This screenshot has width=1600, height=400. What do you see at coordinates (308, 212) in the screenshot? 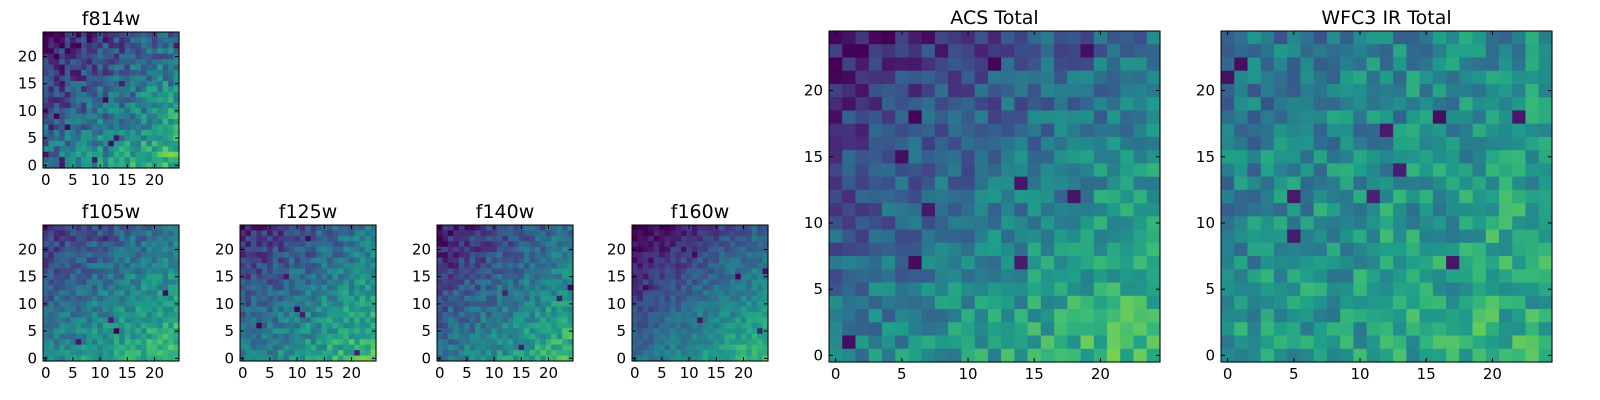
I see `chart-title: f125w` at bounding box center [308, 212].